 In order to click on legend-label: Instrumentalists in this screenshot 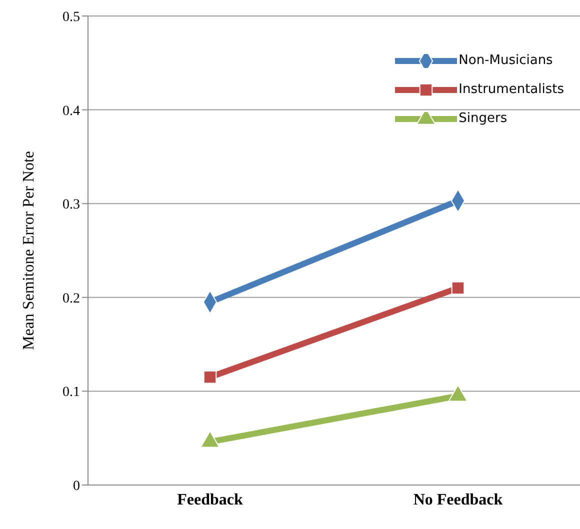, I will do `click(511, 89)`.